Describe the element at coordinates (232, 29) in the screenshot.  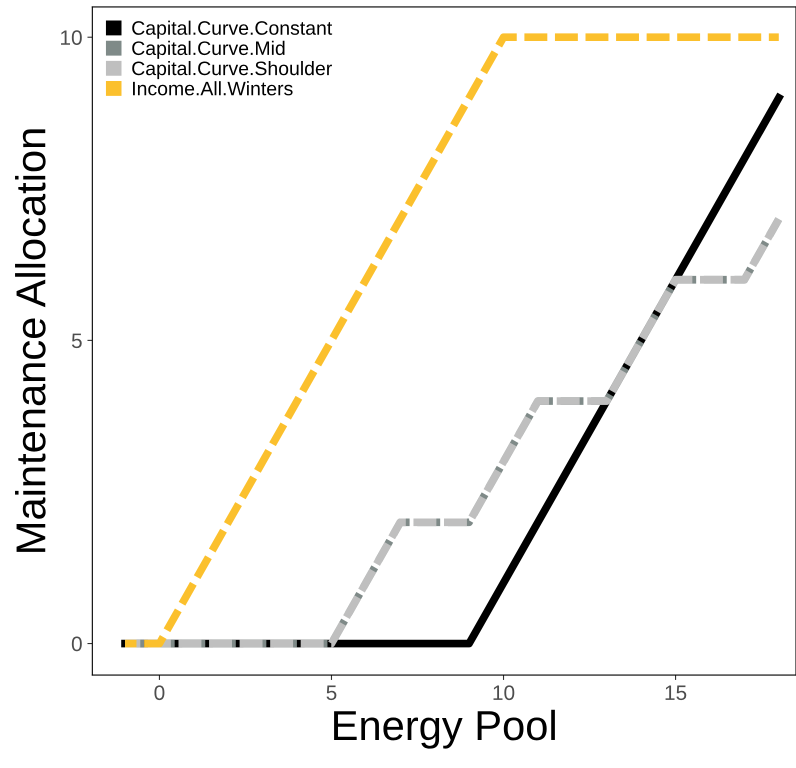
I see `legend-label: Capital.Curve.Constant` at that location.